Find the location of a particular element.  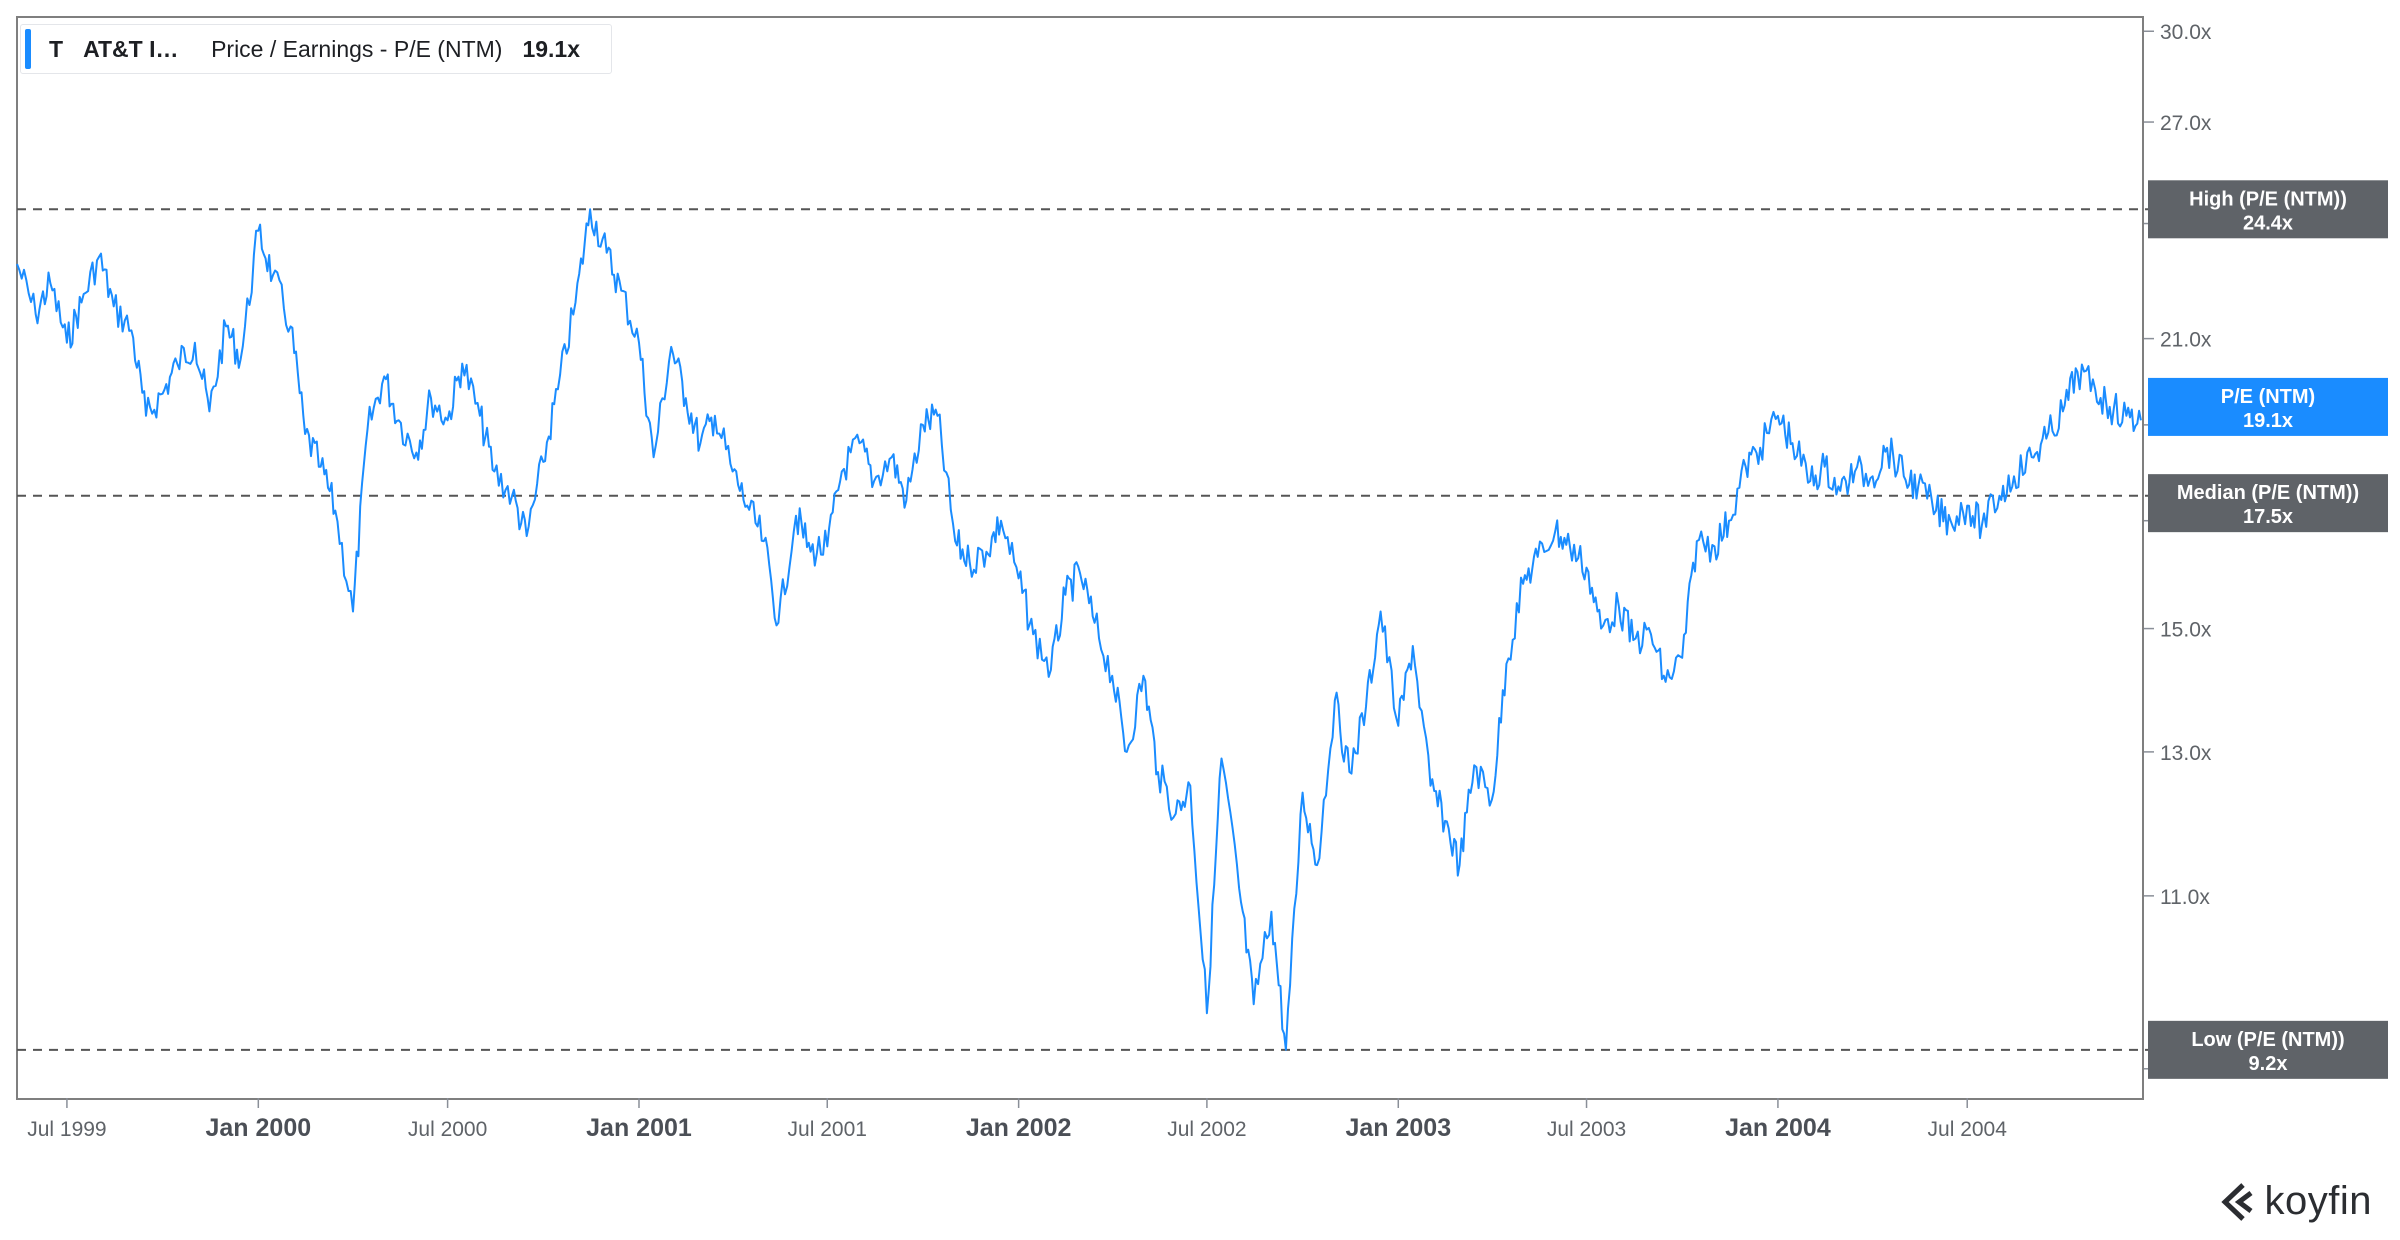

high-label: High (P/E (NTM))24.4x is located at coordinates (2268, 209).